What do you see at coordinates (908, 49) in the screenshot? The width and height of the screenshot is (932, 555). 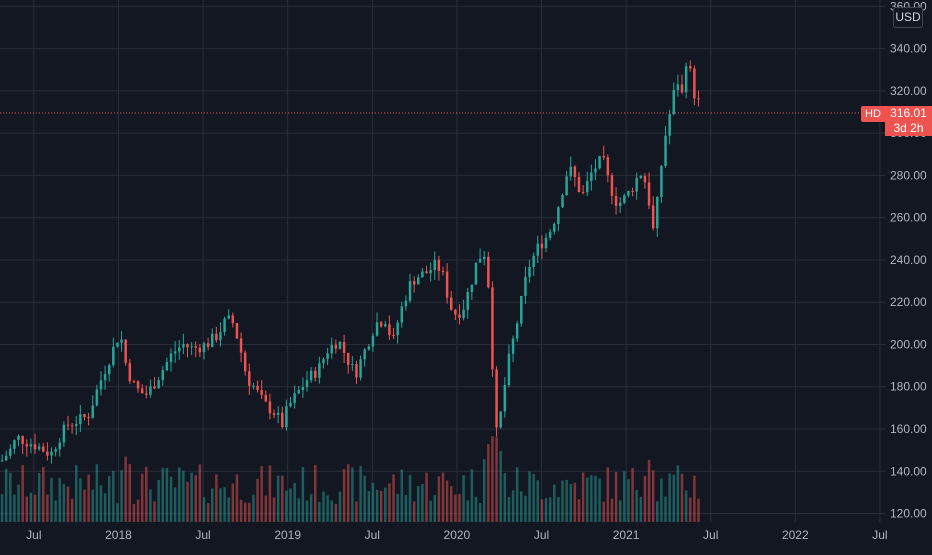 I see `price-tick-label: 340.00` at bounding box center [908, 49].